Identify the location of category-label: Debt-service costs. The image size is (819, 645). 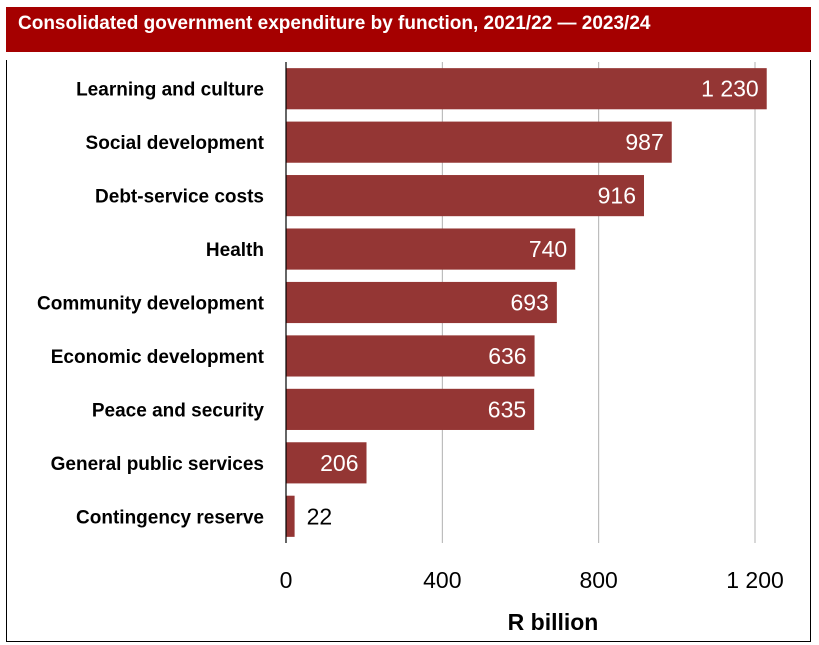
(179, 197).